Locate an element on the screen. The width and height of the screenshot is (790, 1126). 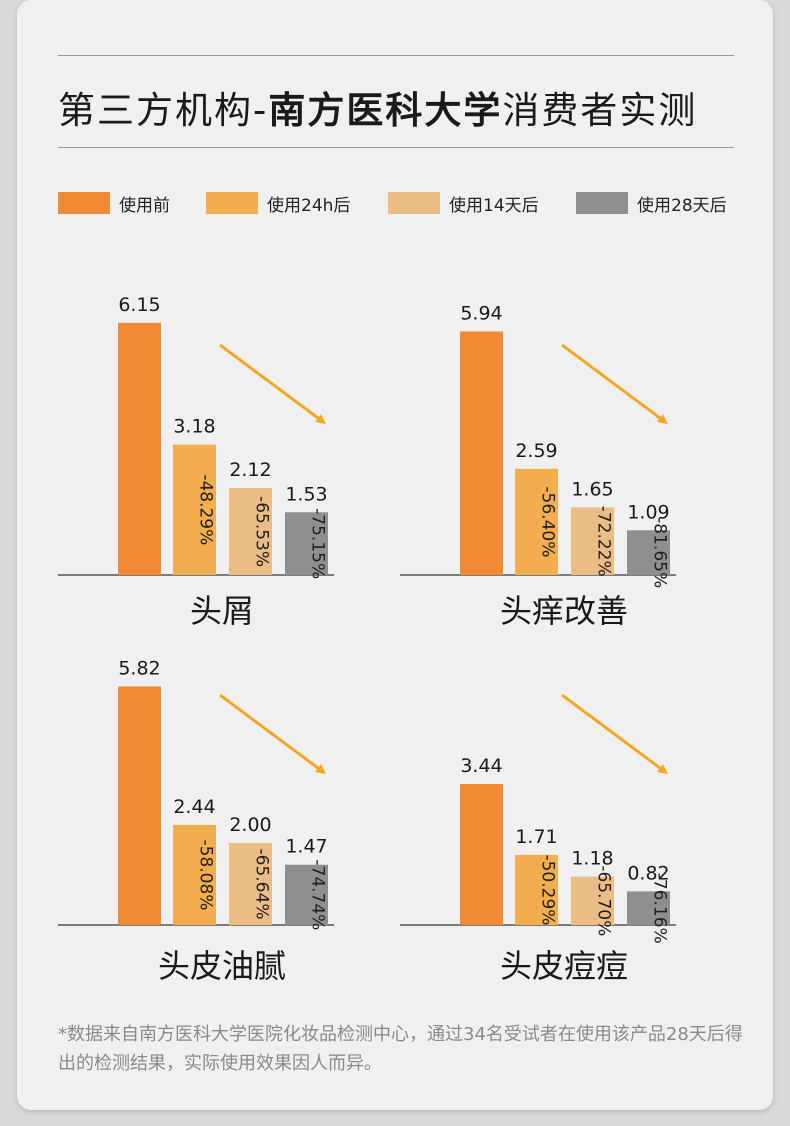
bar-value-label: 1.18 is located at coordinates (592, 859).